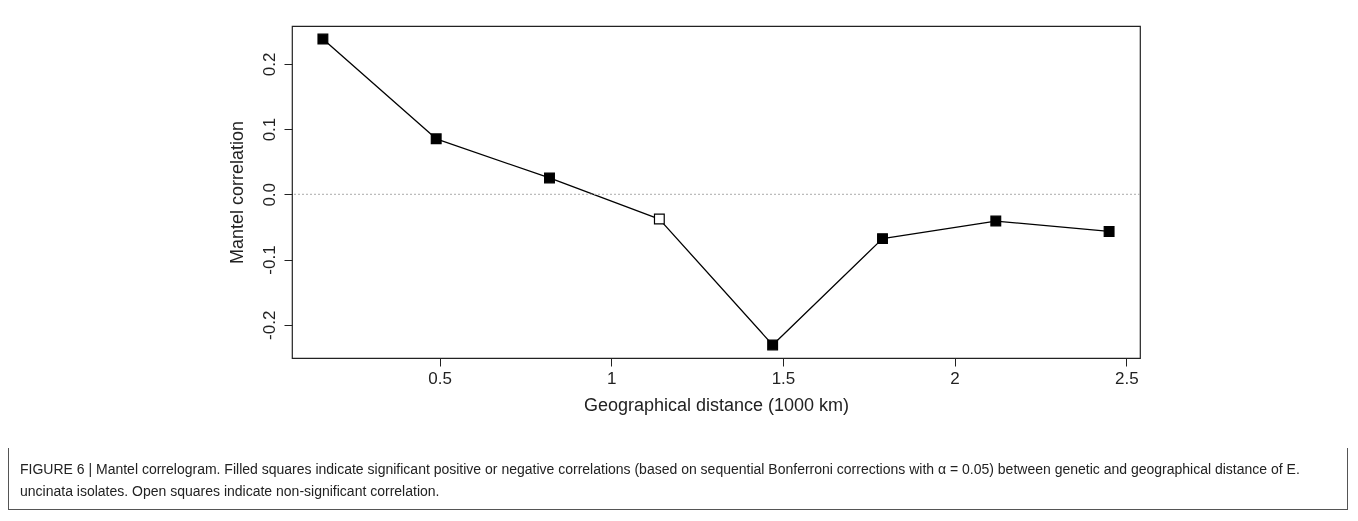 The image size is (1358, 521). I want to click on y-tick-label: 0.2, so click(269, 64).